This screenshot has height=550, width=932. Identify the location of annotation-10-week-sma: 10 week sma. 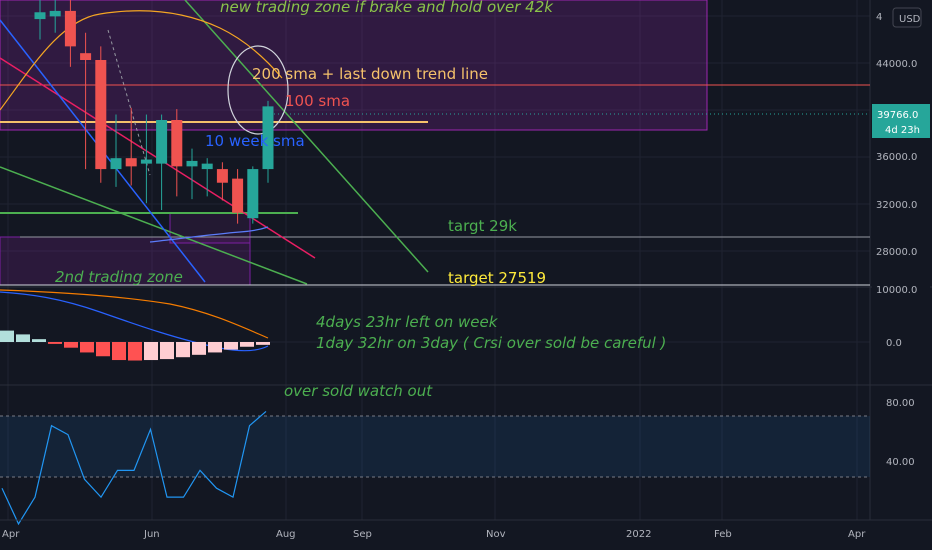
(255, 141).